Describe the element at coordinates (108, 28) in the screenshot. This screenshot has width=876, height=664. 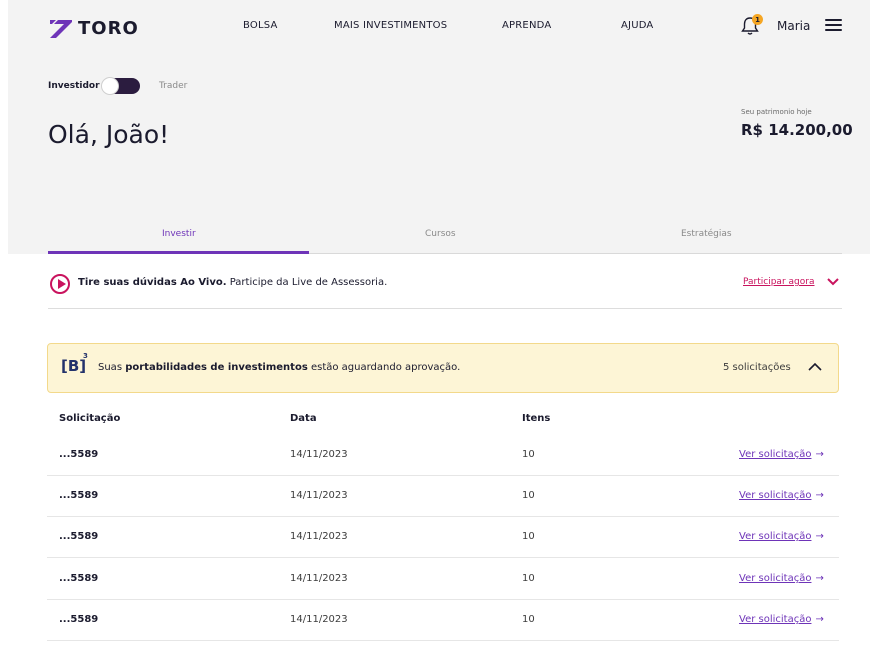
I see `logo-text: TORO` at that location.